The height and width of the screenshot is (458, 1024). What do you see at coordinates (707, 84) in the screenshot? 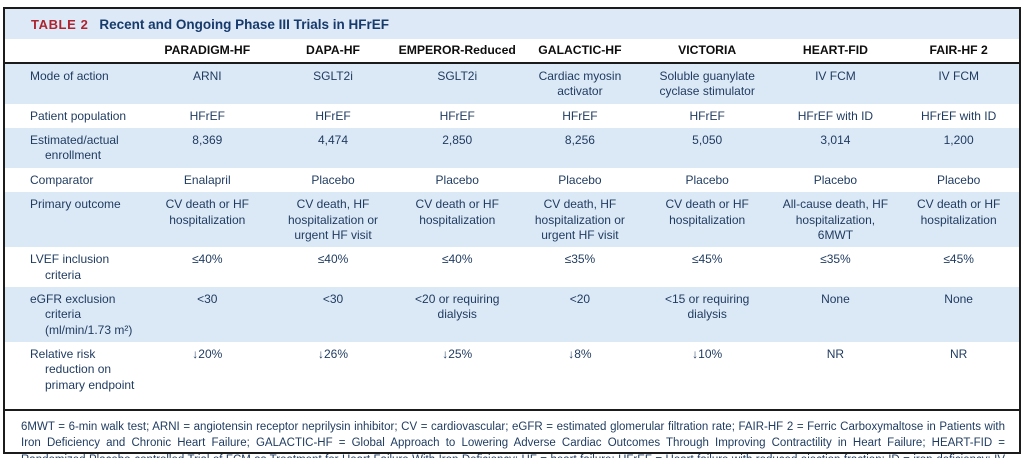
I see `table-cell: Soluble guanylate cyclase stimulator` at bounding box center [707, 84].